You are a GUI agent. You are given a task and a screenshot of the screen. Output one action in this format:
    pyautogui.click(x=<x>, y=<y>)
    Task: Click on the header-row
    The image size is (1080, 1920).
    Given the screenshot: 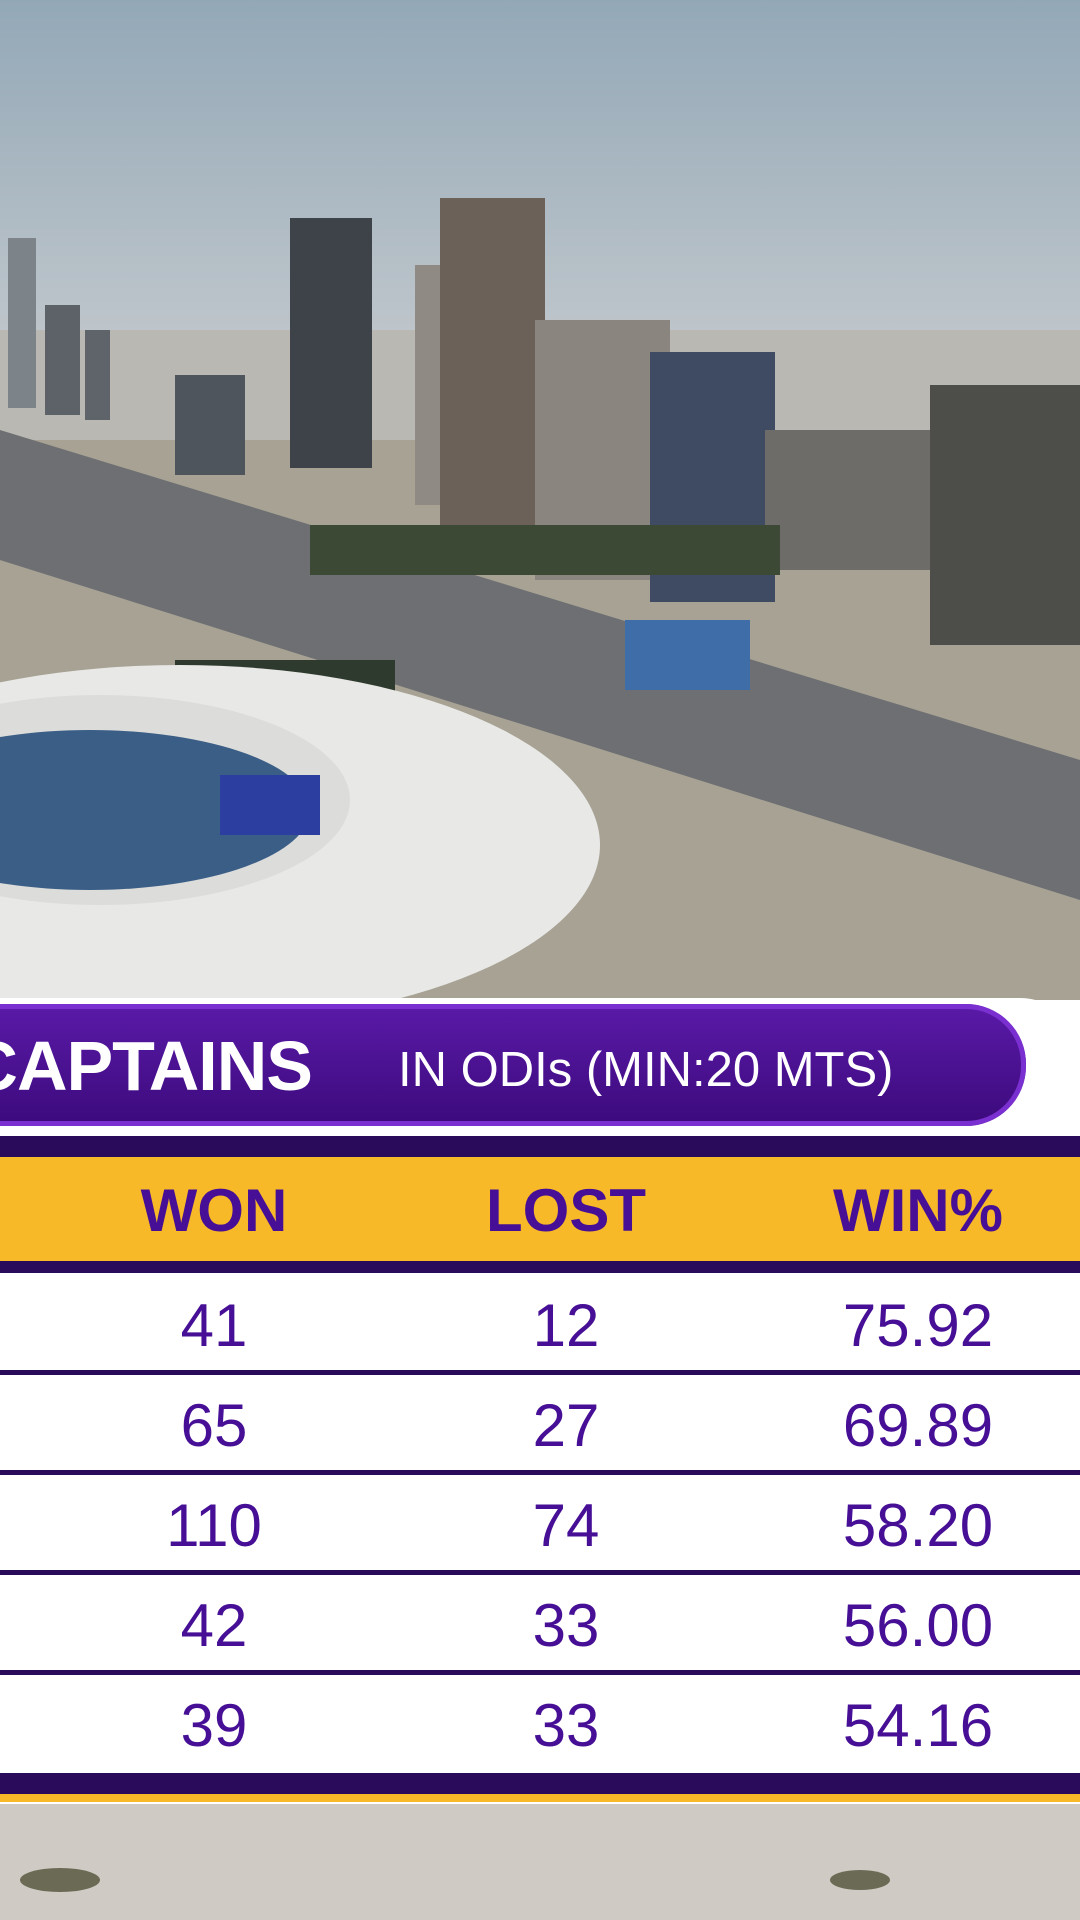 What is the action you would take?
    pyautogui.click(x=540, y=1209)
    